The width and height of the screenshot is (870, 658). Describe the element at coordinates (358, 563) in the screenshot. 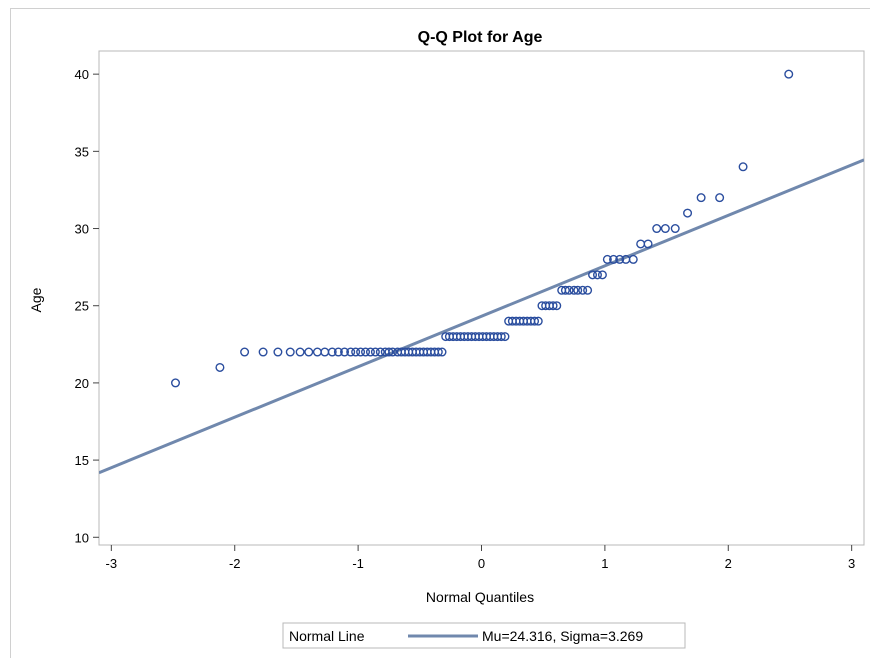

I see `x-tick-label: -1` at that location.